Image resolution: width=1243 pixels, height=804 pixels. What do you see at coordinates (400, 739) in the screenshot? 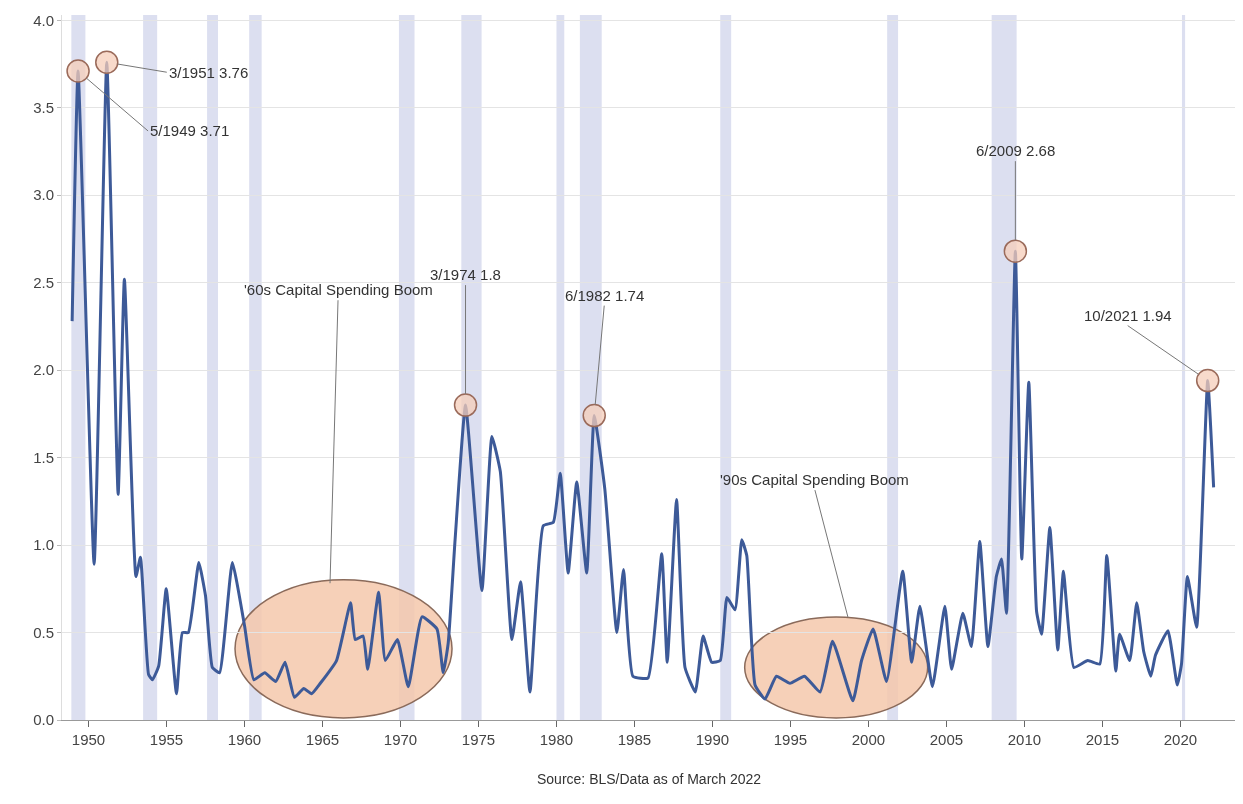
I see `x-tick-label: 1970` at bounding box center [400, 739].